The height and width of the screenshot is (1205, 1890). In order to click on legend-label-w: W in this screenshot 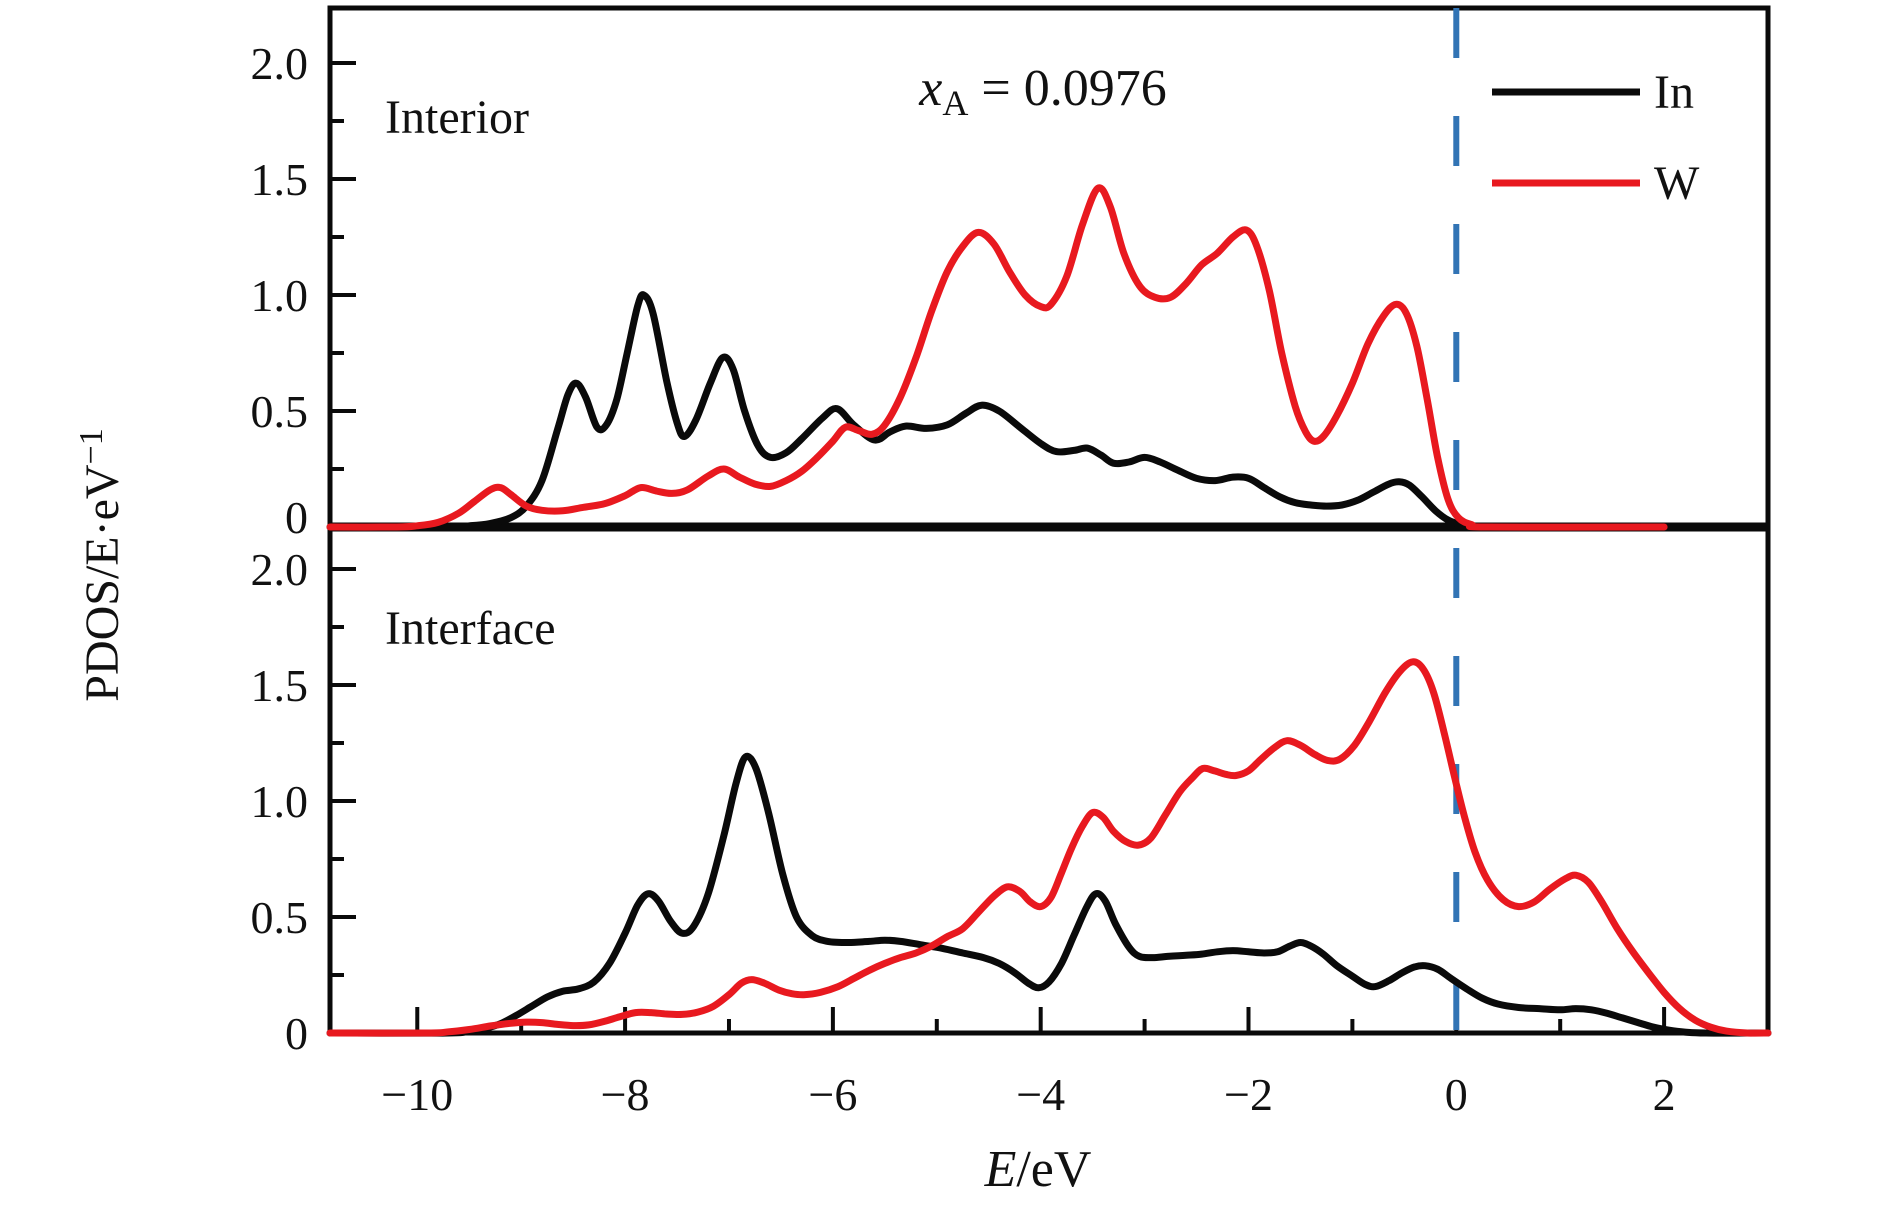, I will do `click(1677, 183)`.